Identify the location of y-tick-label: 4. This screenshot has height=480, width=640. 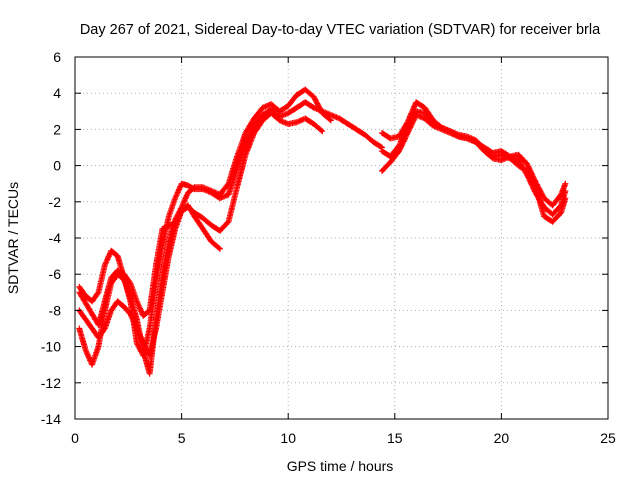
(57, 93).